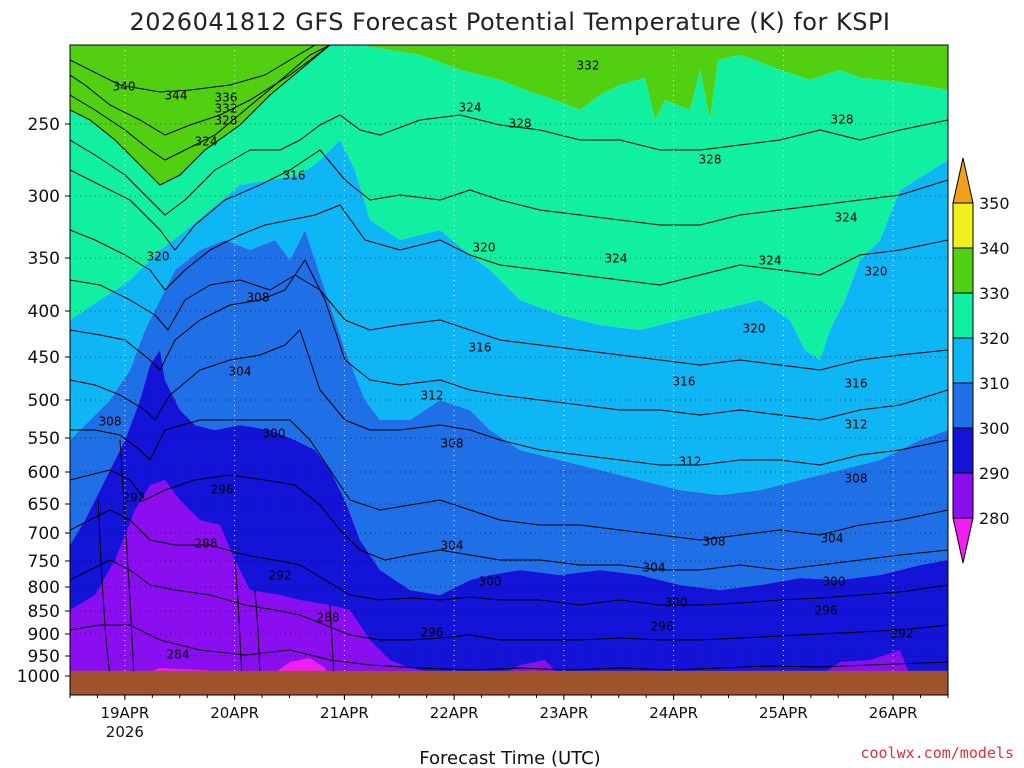 The height and width of the screenshot is (768, 1024). I want to click on y-tick-label: 950, so click(44, 657).